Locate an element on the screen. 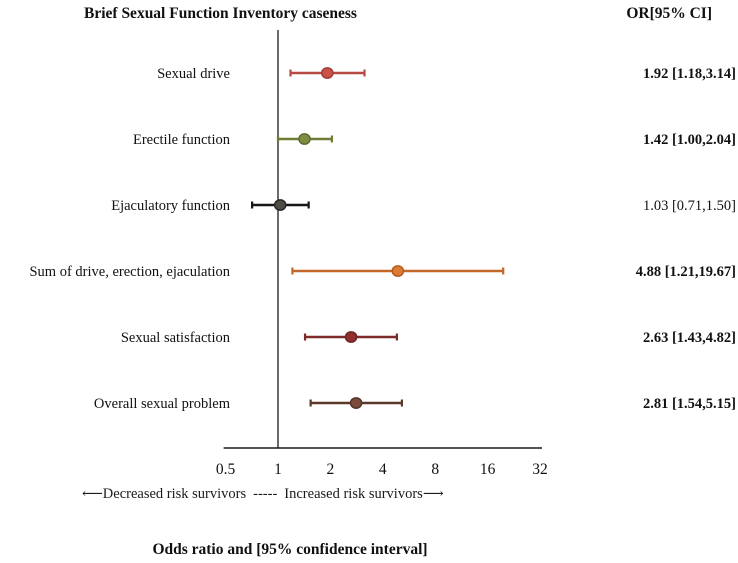 The image size is (738, 563). chart-title: Brief Sexual Function Inventory caseness is located at coordinates (220, 13).